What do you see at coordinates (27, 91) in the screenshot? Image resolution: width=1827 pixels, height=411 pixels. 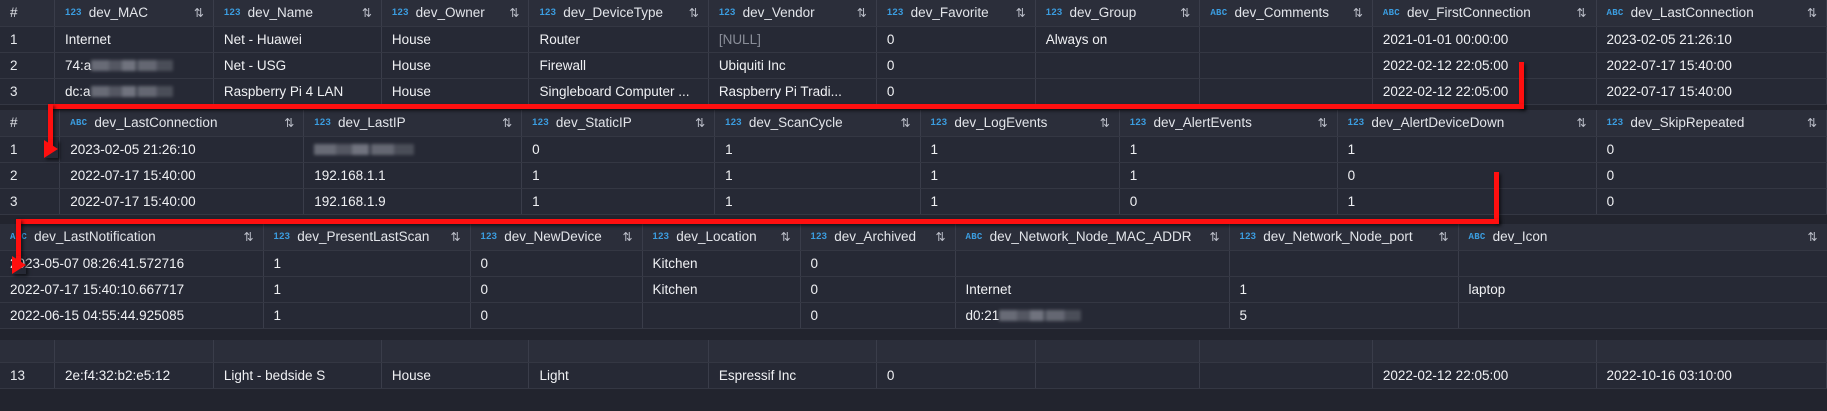 I see `cell-rownum: 3` at bounding box center [27, 91].